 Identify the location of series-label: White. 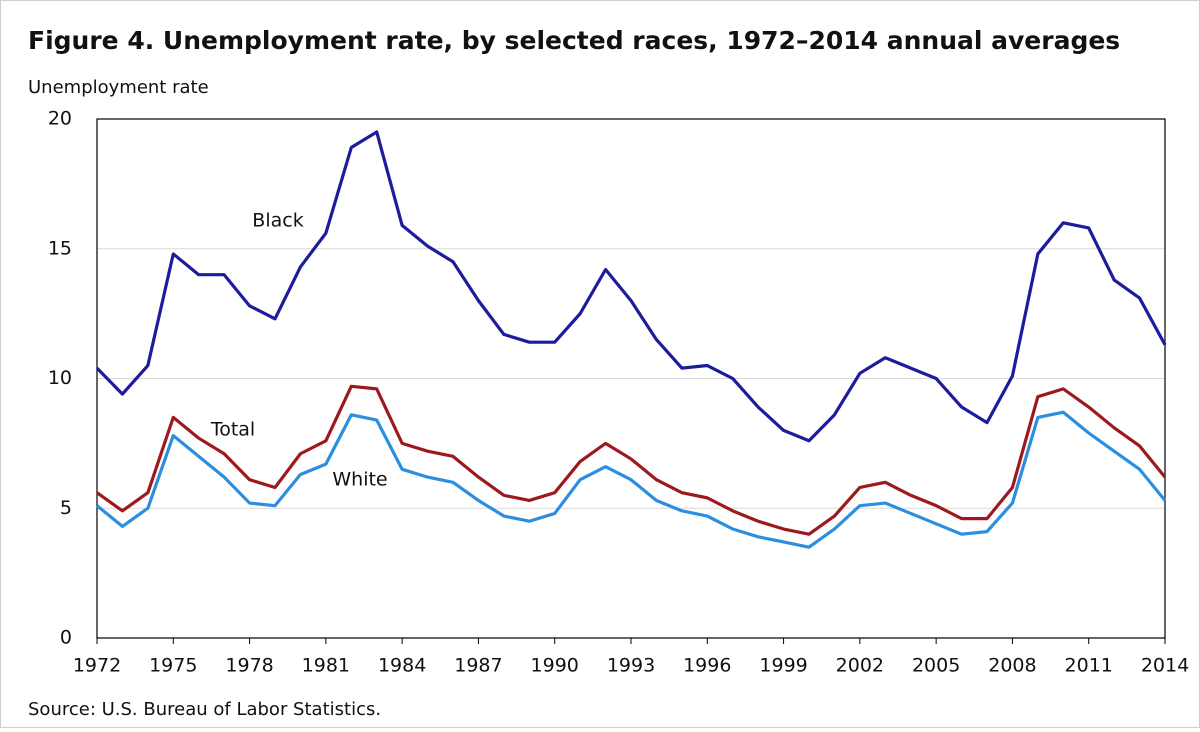
(359, 480).